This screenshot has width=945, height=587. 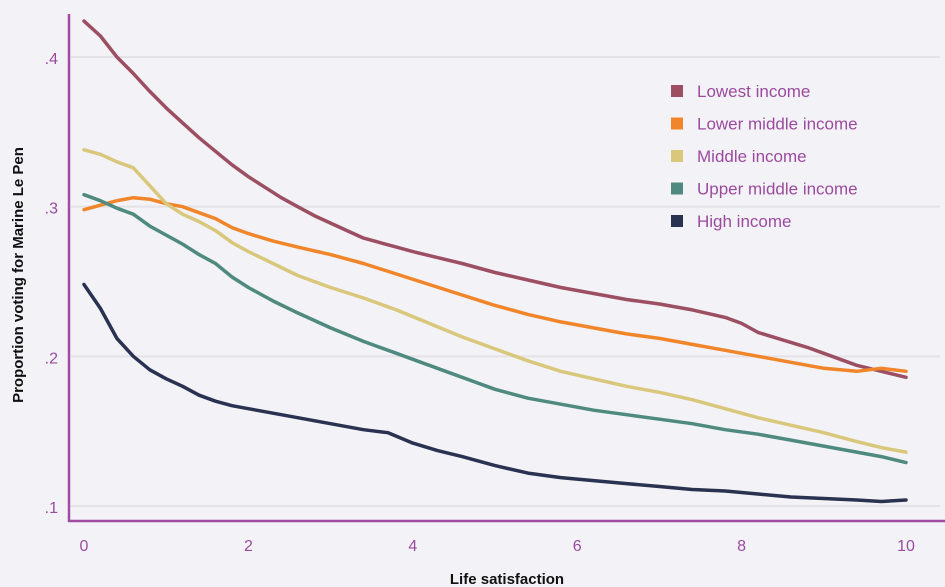 I want to click on y-tick-label: .2, so click(x=51, y=358).